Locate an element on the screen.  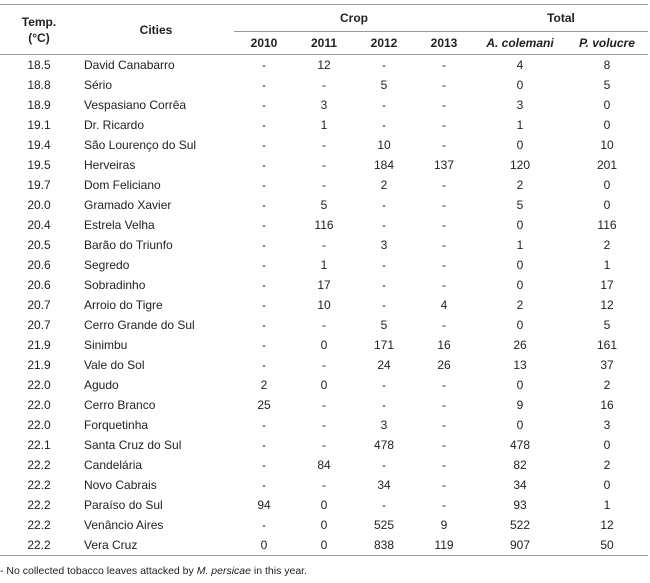
table-row: 22.2 Vera Cruz 0 0 838 119 907 50 is located at coordinates (324, 545).